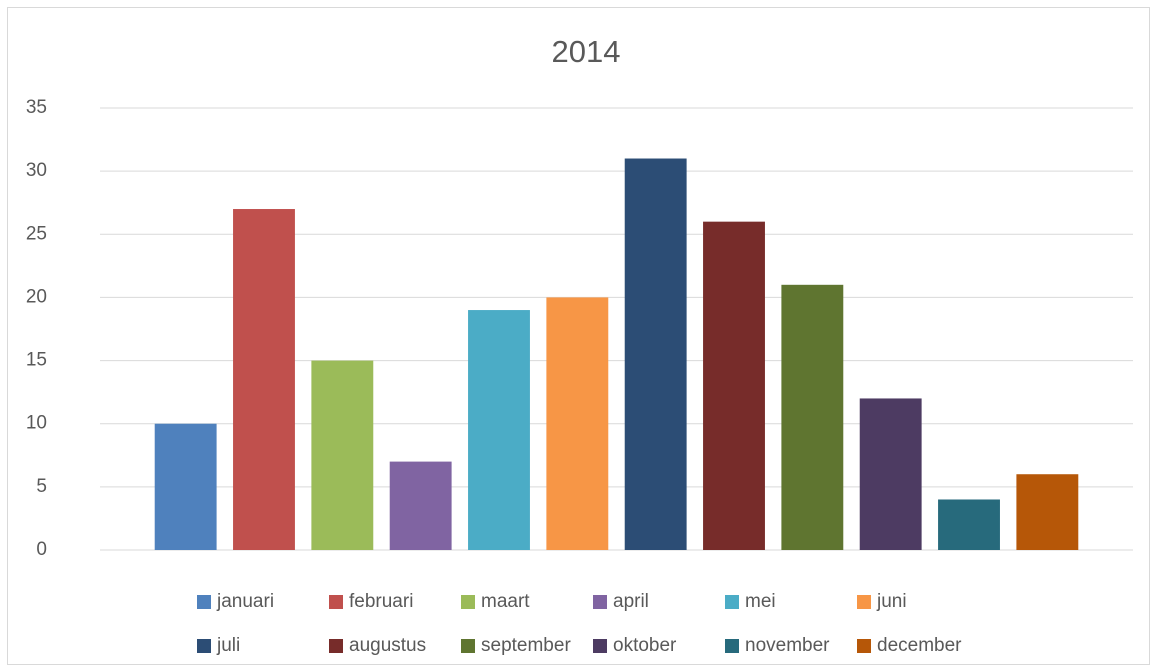  I want to click on legend-label: april, so click(631, 601).